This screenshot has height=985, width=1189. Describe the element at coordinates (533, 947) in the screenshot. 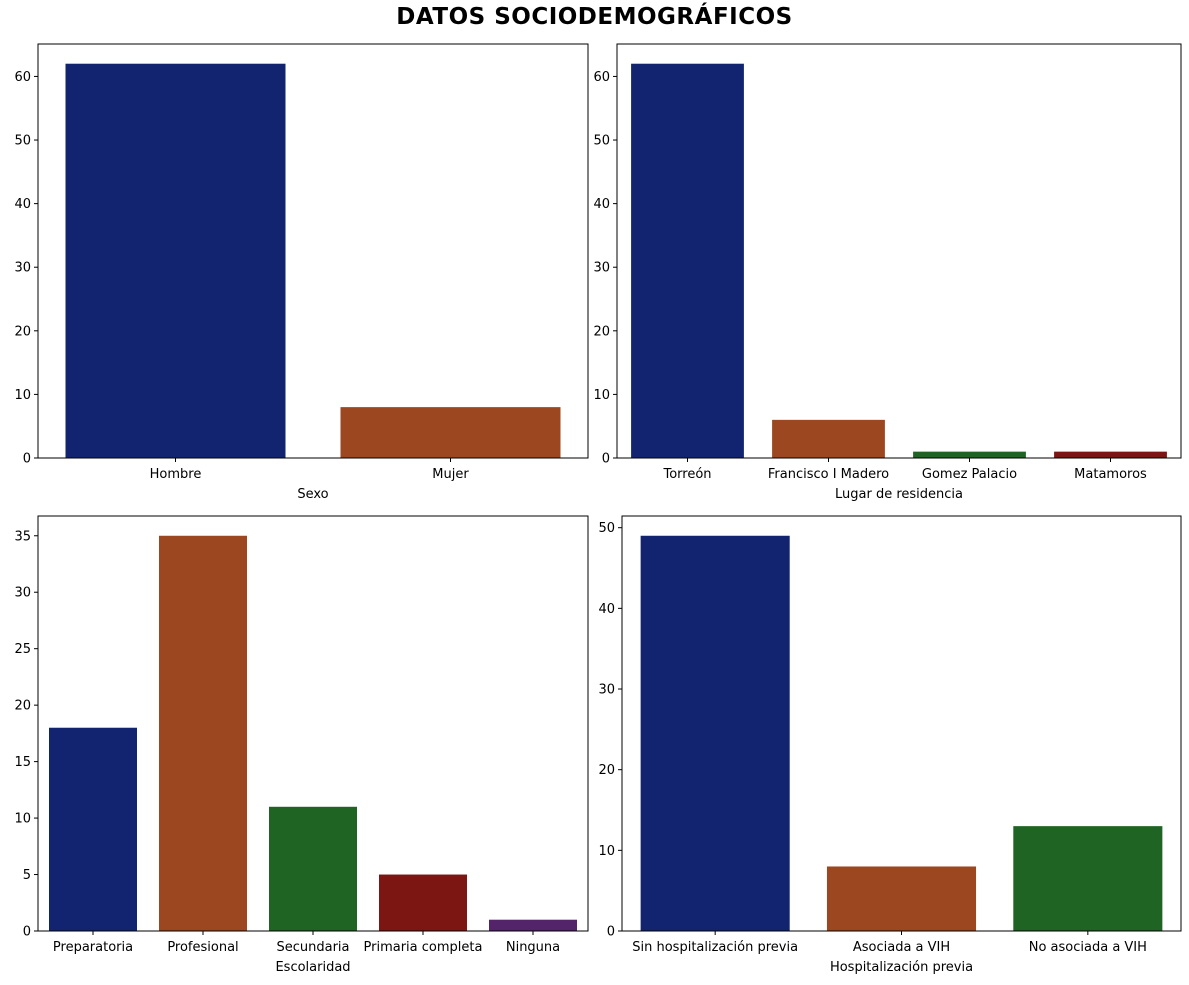

I see `x-tick-label: Ninguna` at that location.